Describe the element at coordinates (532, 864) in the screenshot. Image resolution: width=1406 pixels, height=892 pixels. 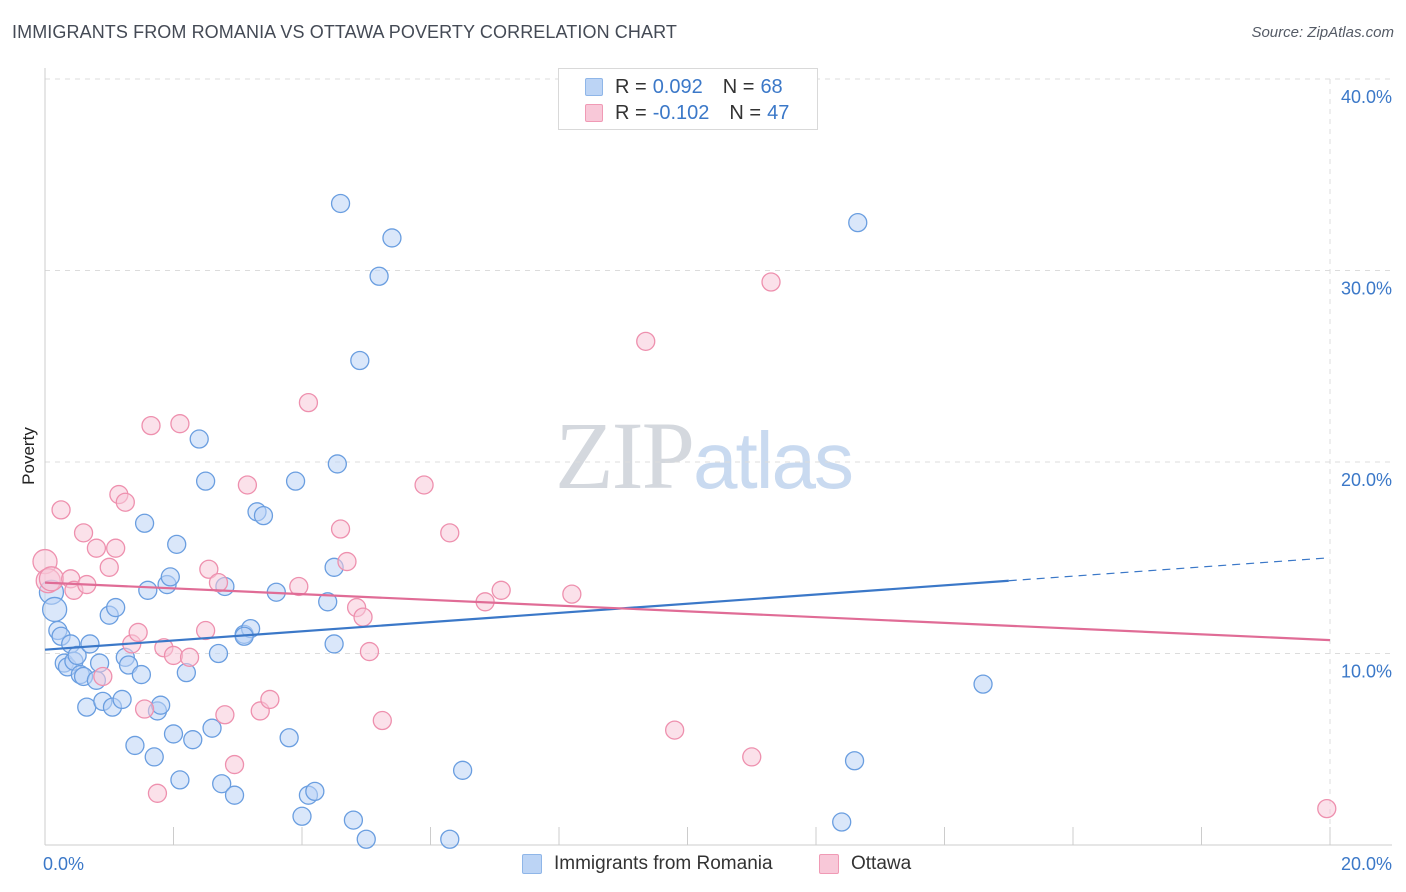
I see `bottom-legend-swatch-romania` at that location.